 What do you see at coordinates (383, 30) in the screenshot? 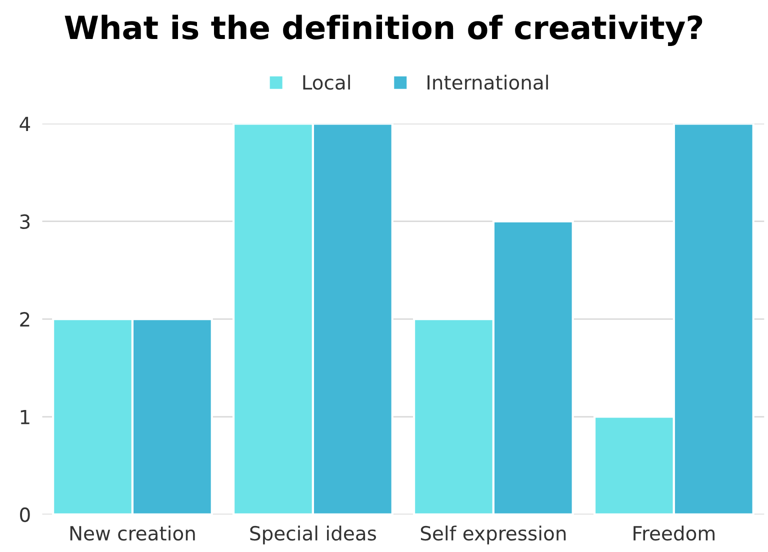
I see `chart-title: What is the definition of creativity?` at bounding box center [383, 30].